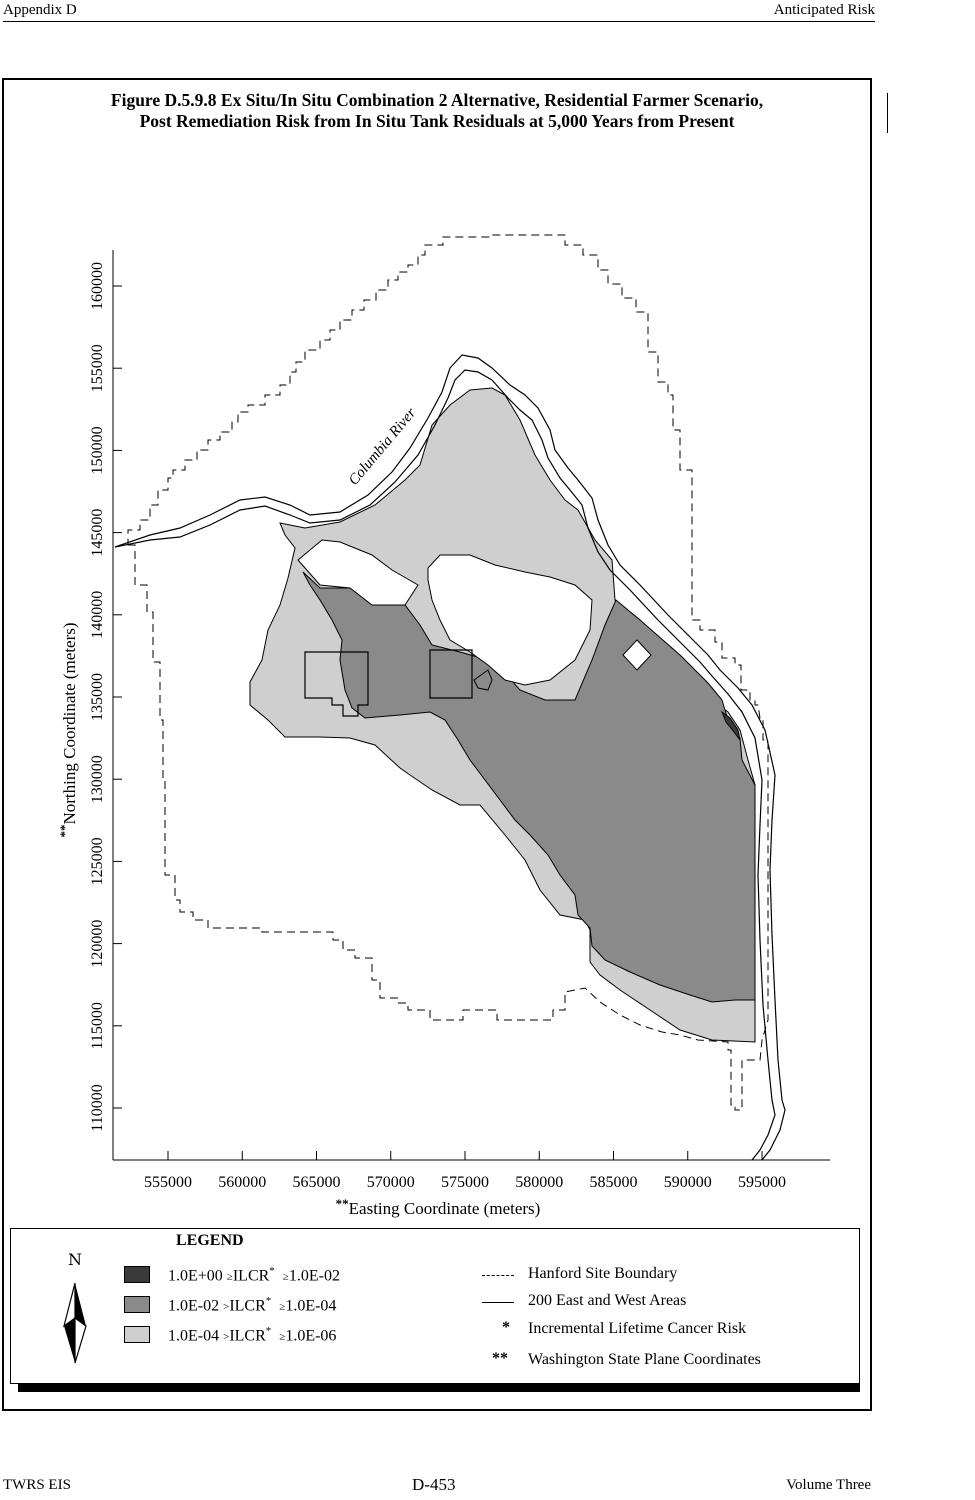  Describe the element at coordinates (97, 944) in the screenshot. I see `y-tick-label: 120000` at that location.